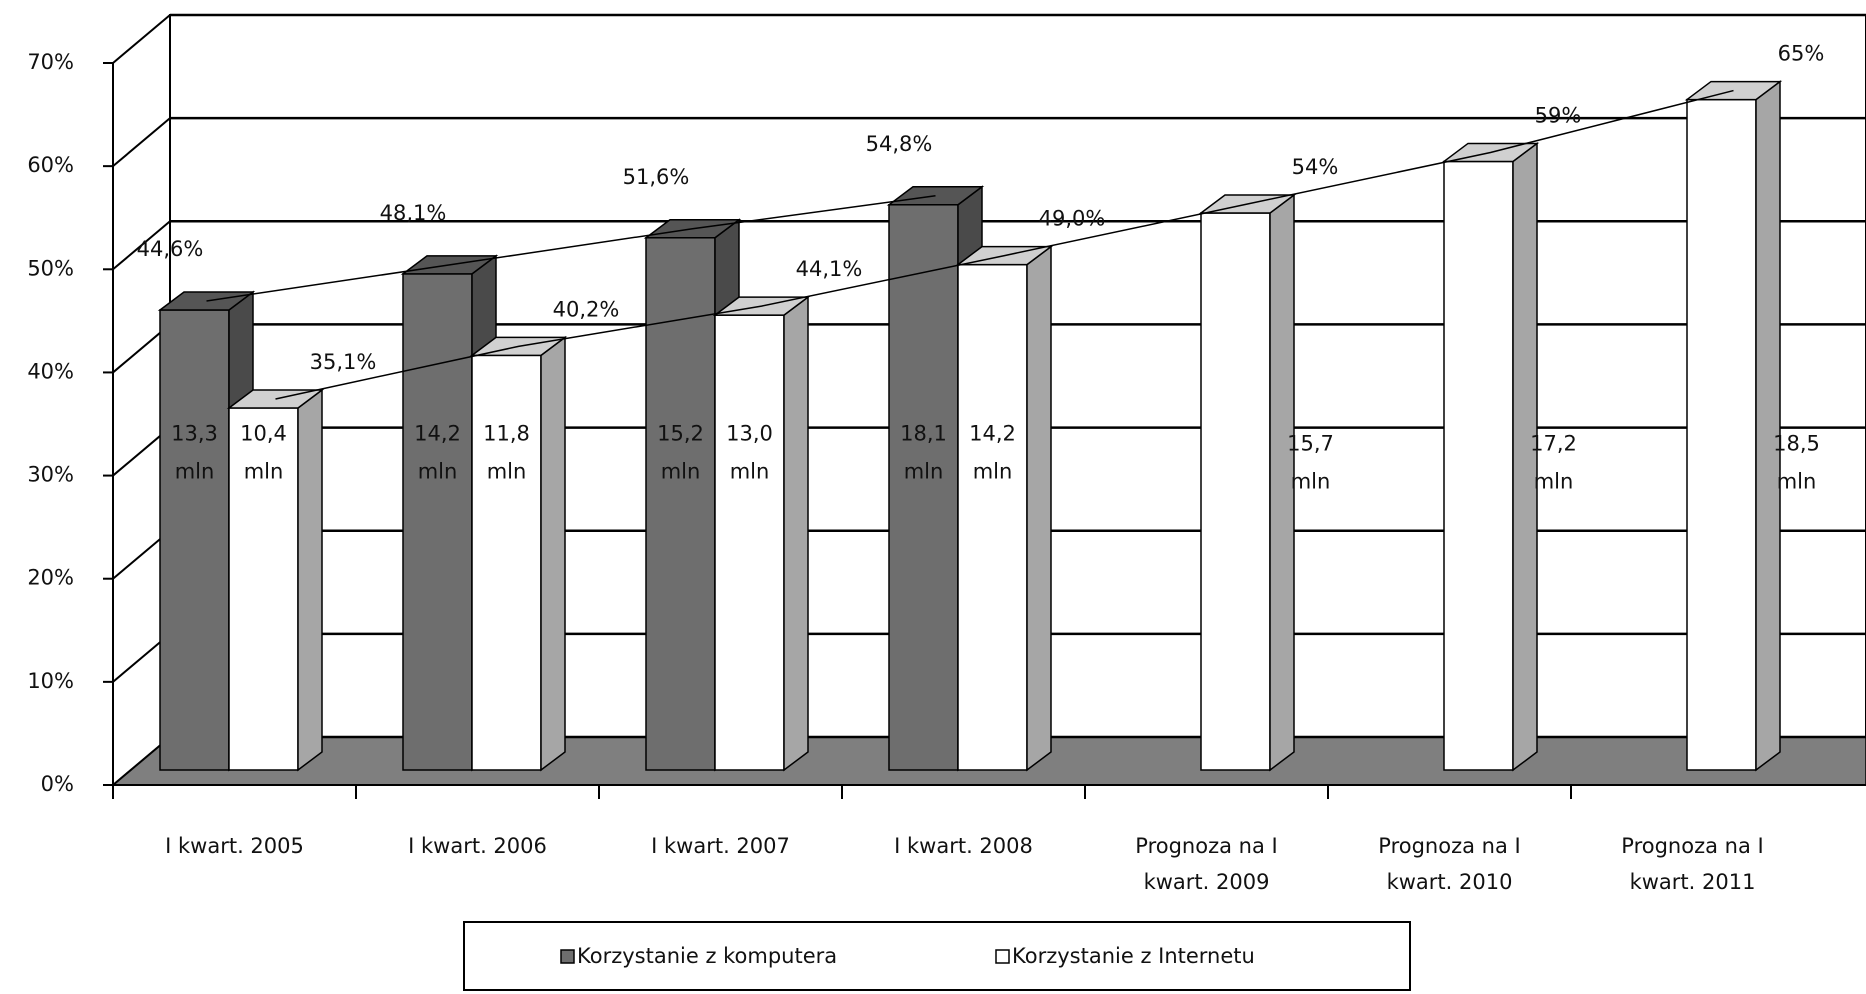 The image size is (1866, 994). I want to click on annotation: 11,8 mln, so click(506, 453).